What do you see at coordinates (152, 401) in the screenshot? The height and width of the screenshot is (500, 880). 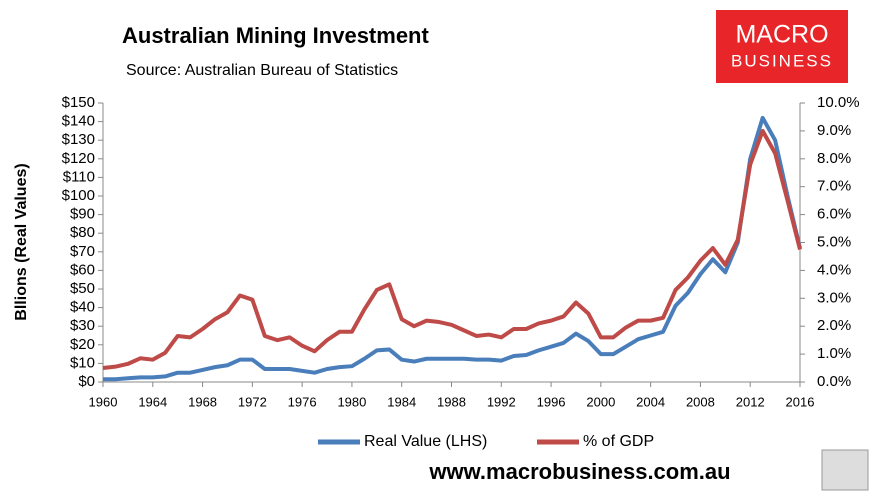 I see `x-tick-label: 1964` at bounding box center [152, 401].